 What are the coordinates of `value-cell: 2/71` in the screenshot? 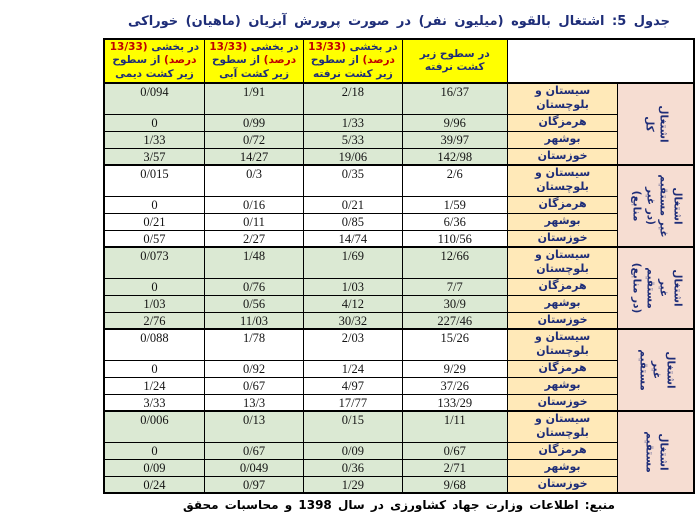 It's located at (454, 467).